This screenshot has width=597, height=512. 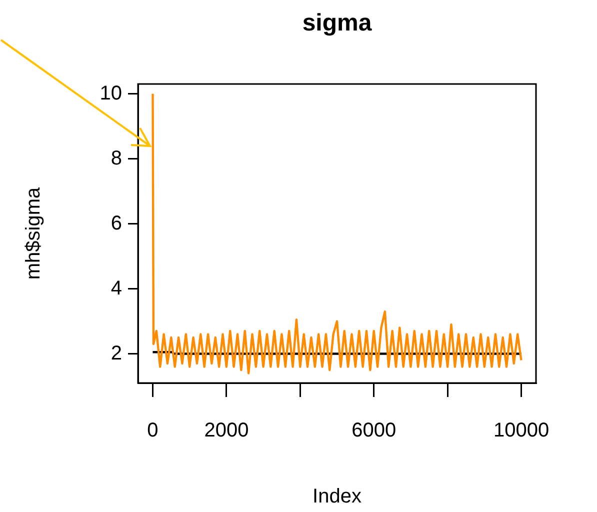 What do you see at coordinates (116, 223) in the screenshot?
I see `y-tick-label: 6` at bounding box center [116, 223].